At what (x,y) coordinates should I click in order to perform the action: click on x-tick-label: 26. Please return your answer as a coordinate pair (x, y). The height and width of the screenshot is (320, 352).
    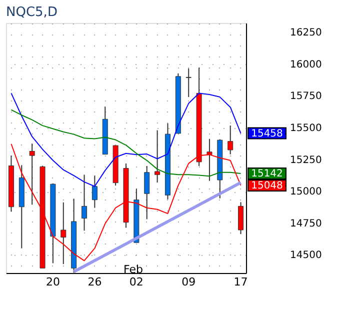
    Looking at the image, I should click on (95, 282).